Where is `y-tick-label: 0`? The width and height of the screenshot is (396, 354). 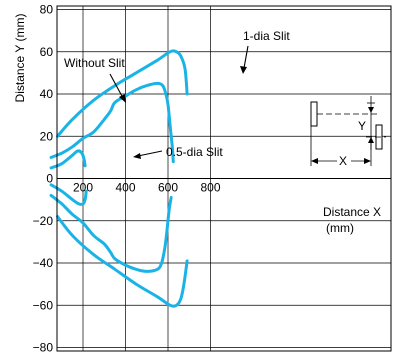
y-tick-label: 0 is located at coordinates (49, 179).